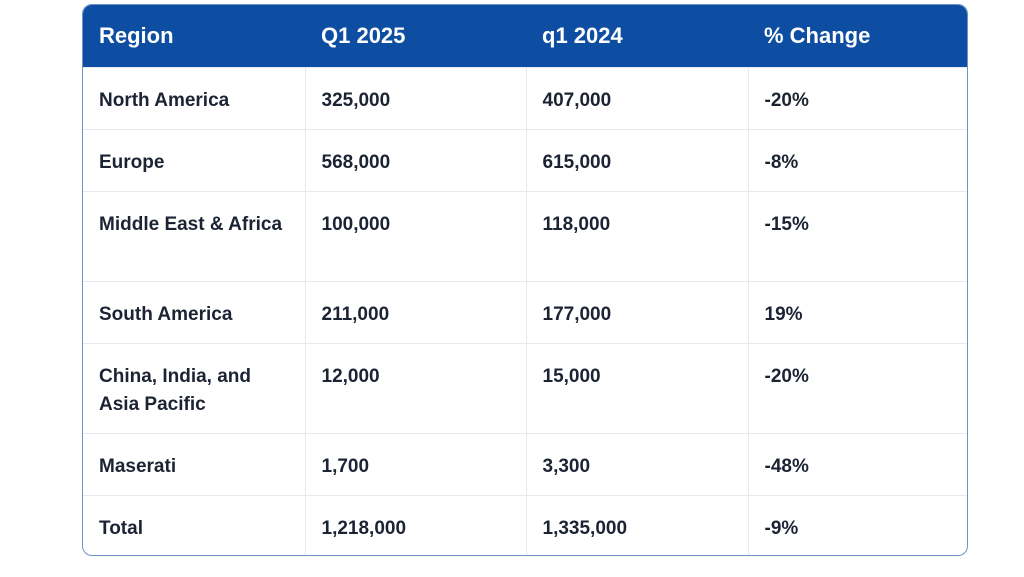 Image resolution: width=1024 pixels, height=577 pixels. What do you see at coordinates (636, 311) in the screenshot?
I see `cell-q1-2024: 177,000` at bounding box center [636, 311].